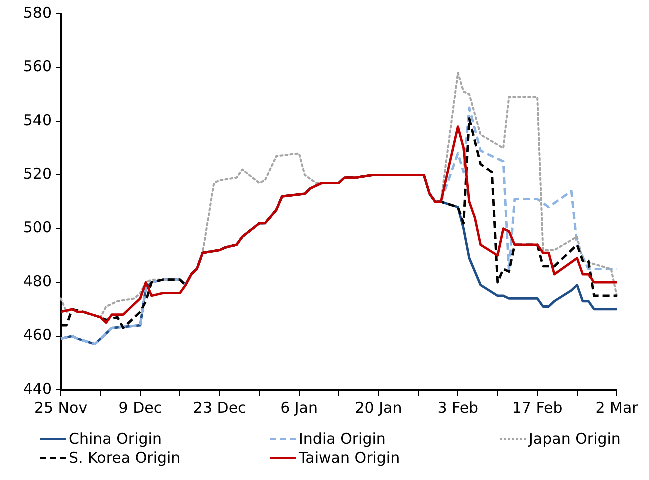 The height and width of the screenshot is (480, 649). Describe the element at coordinates (37, 174) in the screenshot. I see `y-tick-label: 520` at that location.